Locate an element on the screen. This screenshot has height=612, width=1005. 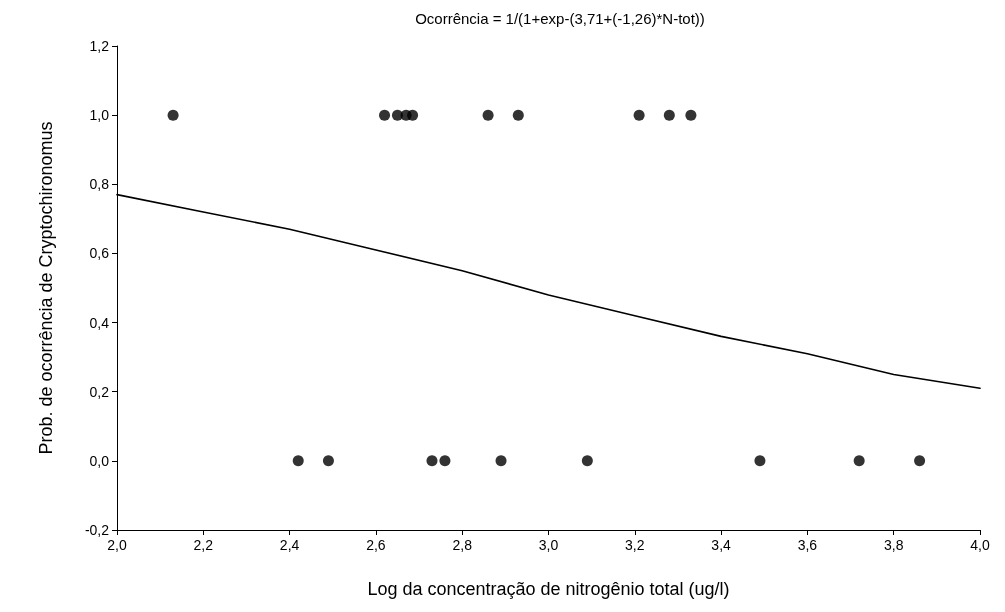
x-axis-title: Log da concentração de nitrogênio total (ug/l) is located at coordinates (548, 589).